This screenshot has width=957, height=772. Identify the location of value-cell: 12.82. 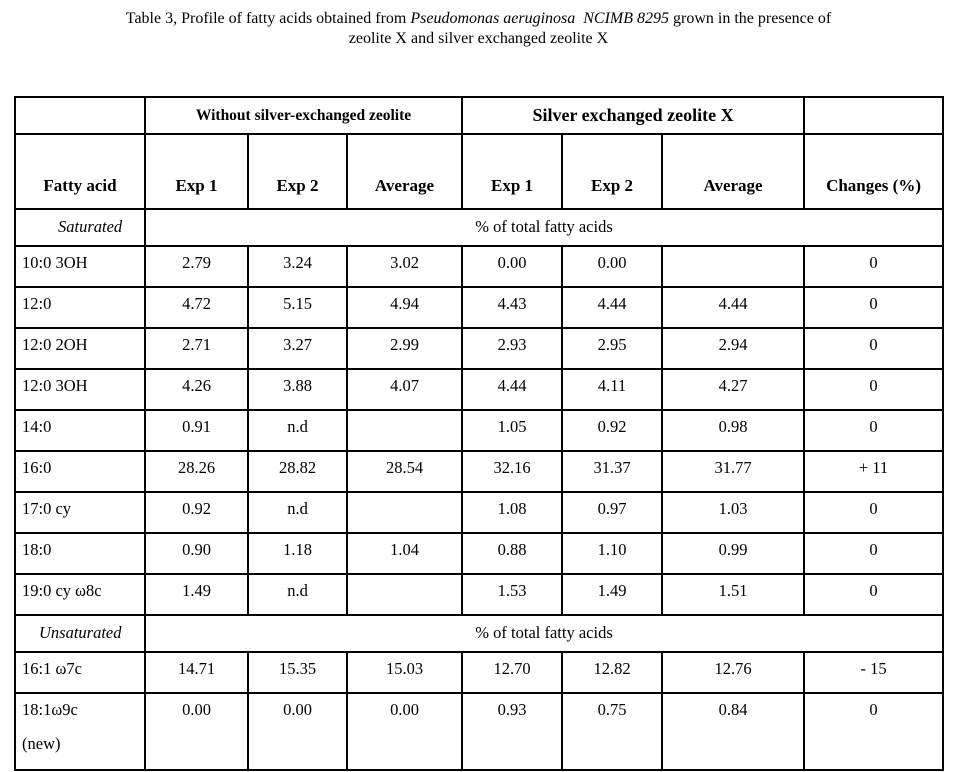
(612, 672).